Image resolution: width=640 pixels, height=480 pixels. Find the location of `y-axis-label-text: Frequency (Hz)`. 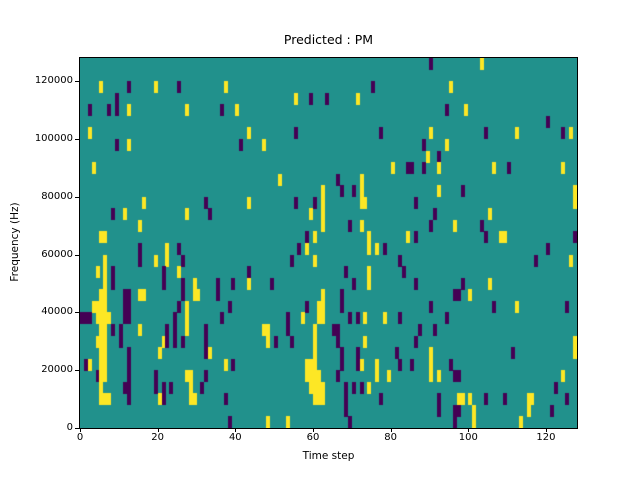

y-axis-label-text: Frequency (Hz) is located at coordinates (15, 242).